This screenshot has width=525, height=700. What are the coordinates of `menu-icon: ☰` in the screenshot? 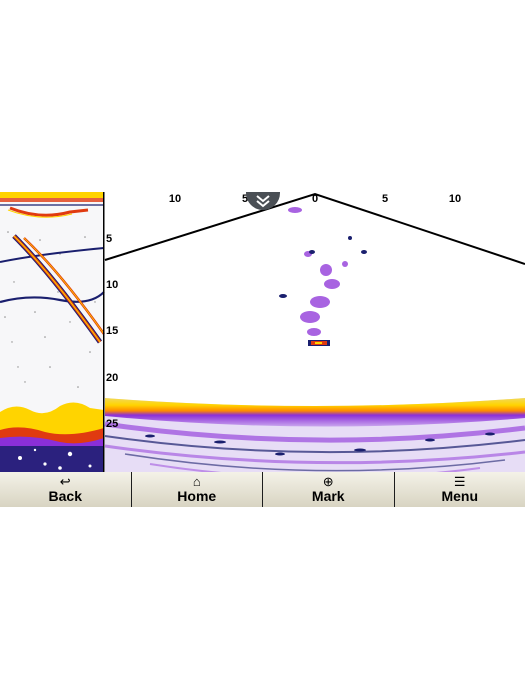 It's located at (459, 481).